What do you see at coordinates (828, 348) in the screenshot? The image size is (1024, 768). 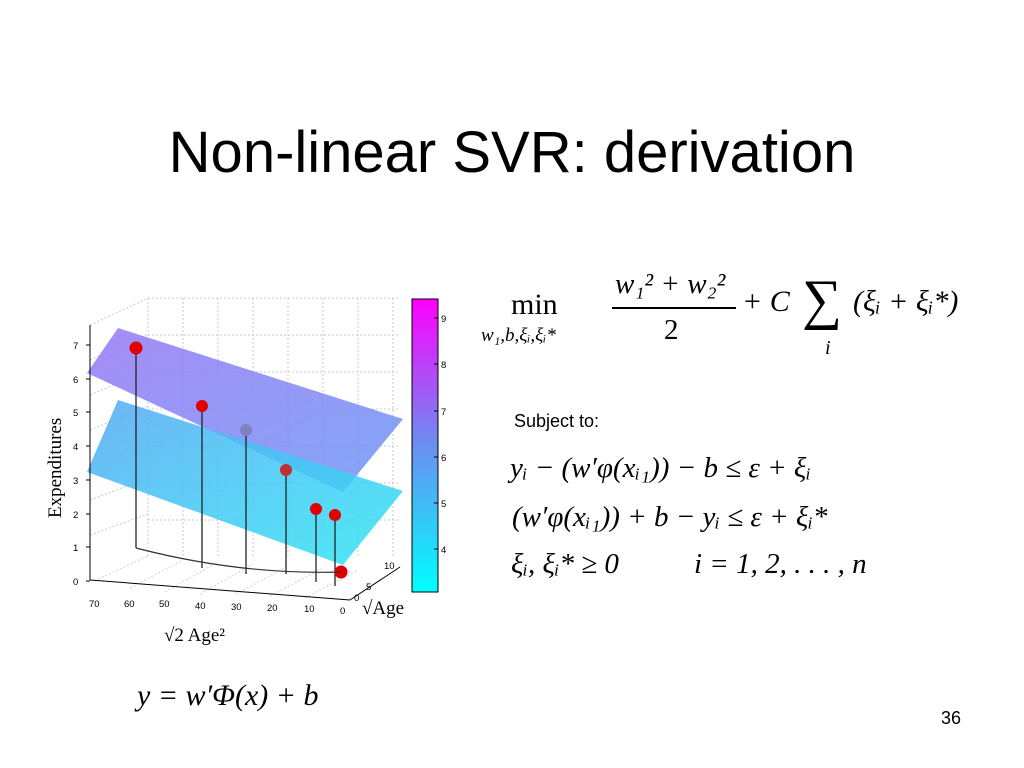 I see `sum-index: i` at bounding box center [828, 348].